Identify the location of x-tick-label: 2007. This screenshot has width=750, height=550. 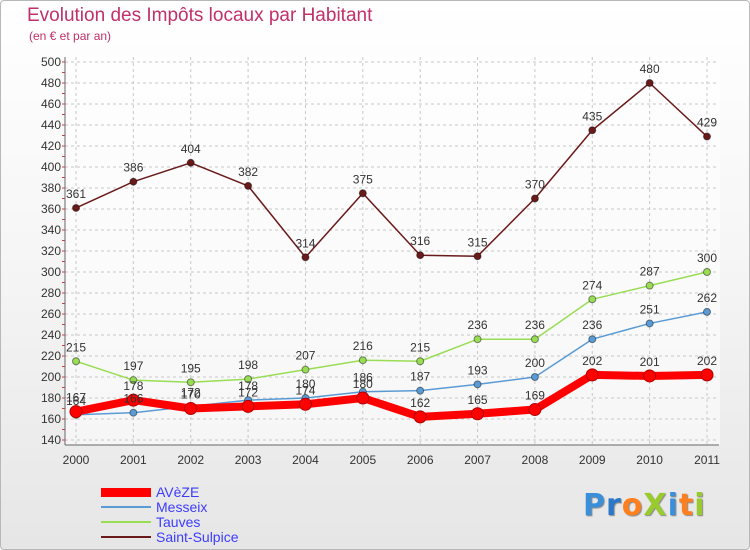
(477, 460).